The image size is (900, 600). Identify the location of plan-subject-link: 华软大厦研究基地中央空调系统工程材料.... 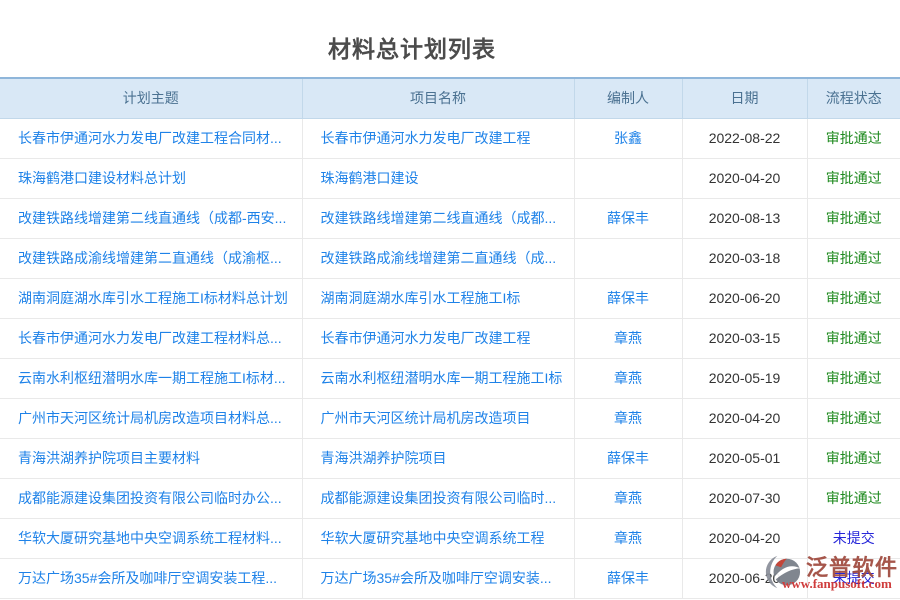
(150, 538).